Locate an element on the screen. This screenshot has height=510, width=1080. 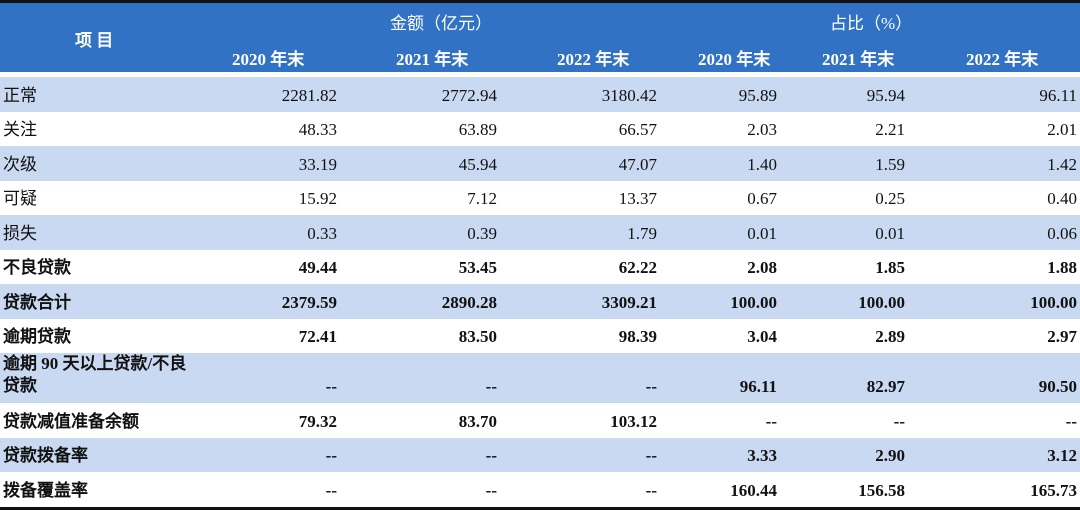
cell-value: 53.45 is located at coordinates (477, 267).